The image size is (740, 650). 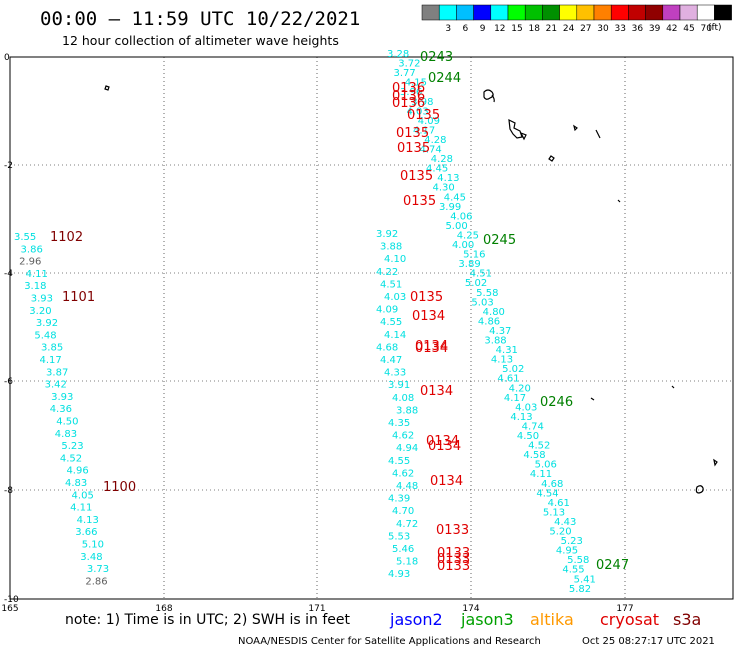 What do you see at coordinates (416, 619) in the screenshot?
I see `legend-jason2: jason2` at bounding box center [416, 619].